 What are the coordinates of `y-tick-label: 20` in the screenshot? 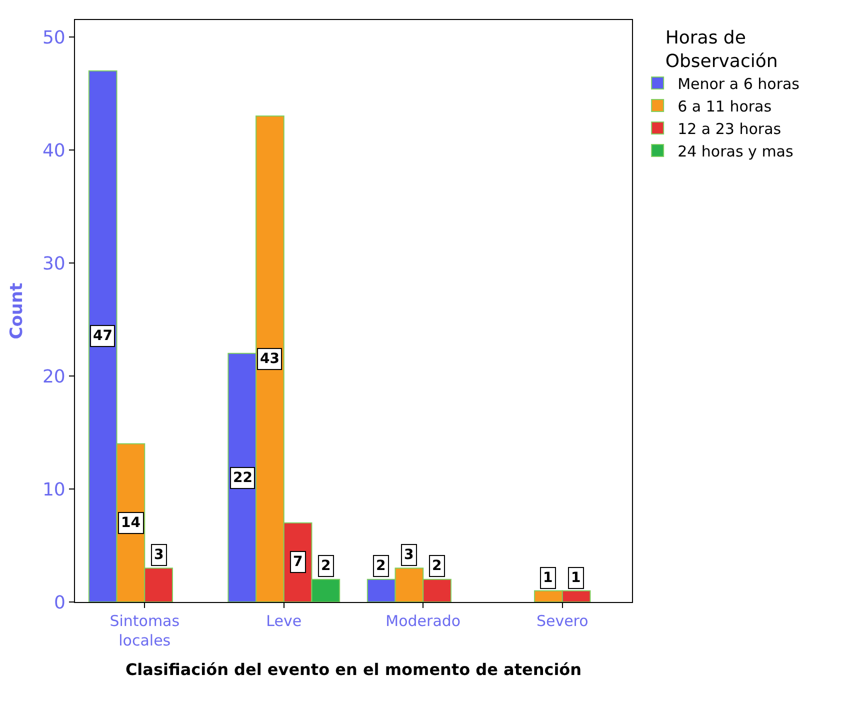 It's located at (54, 377).